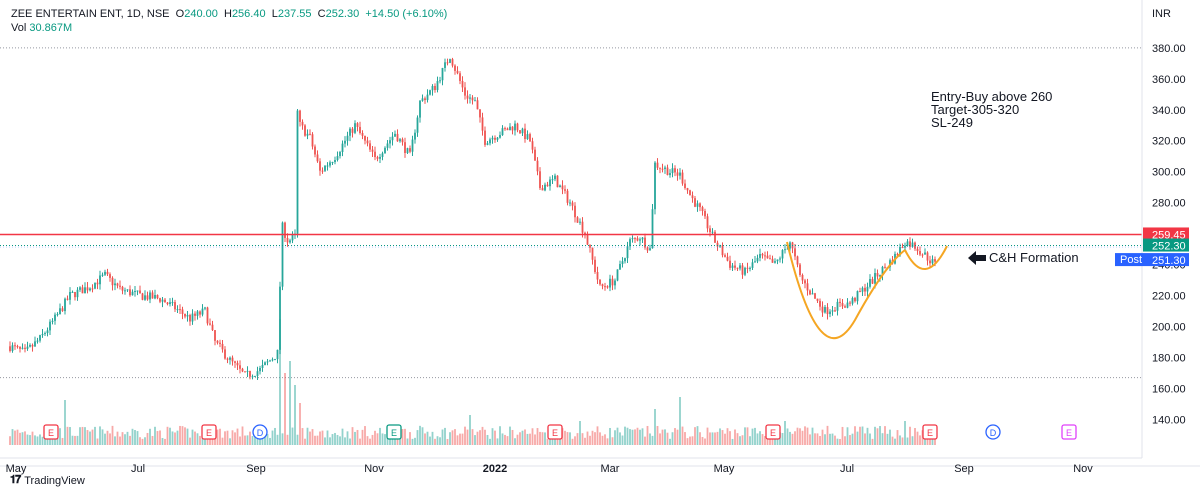 This screenshot has width=1200, height=496. I want to click on cup-handle-drawing, so click(886, 290).